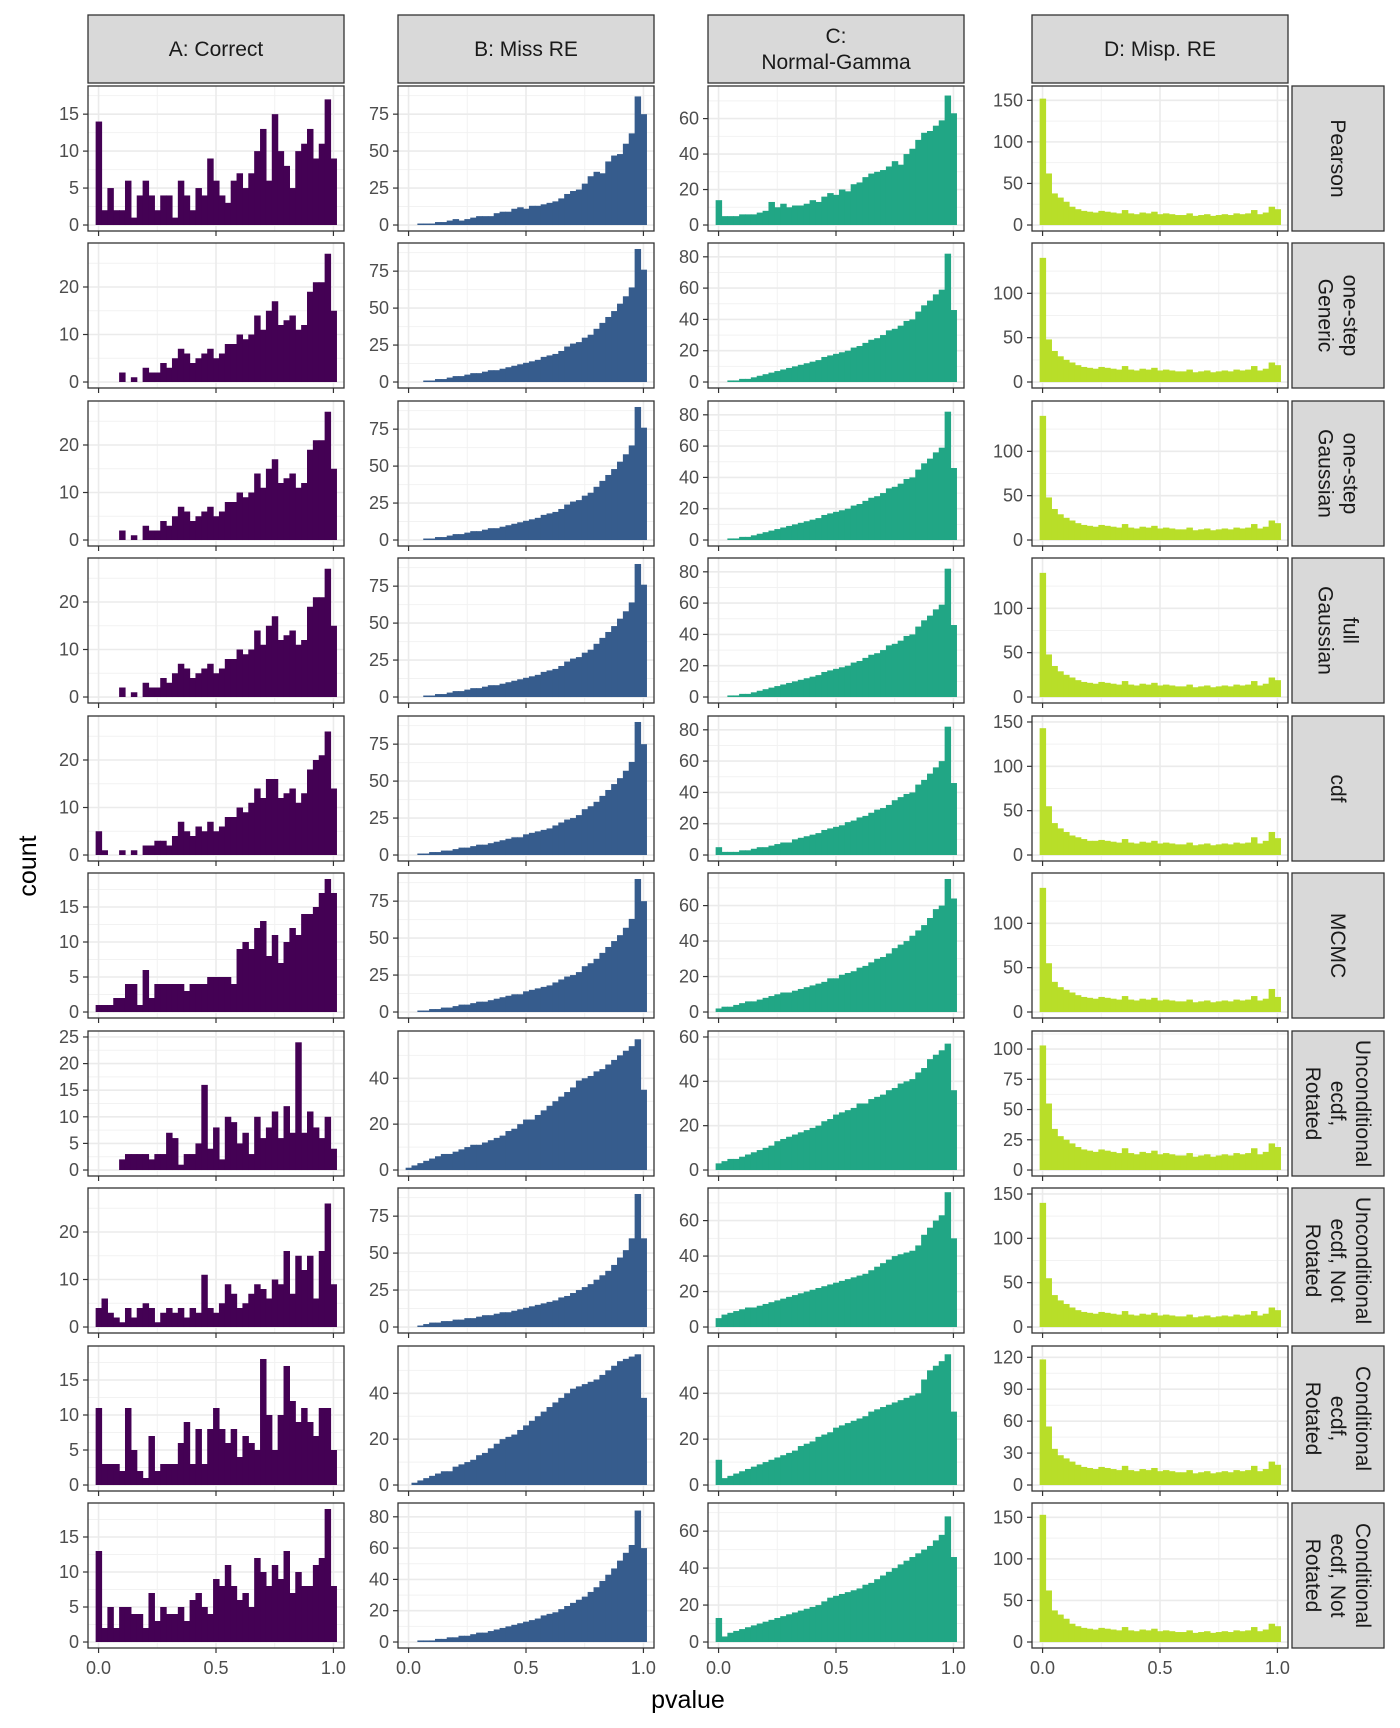 The width and height of the screenshot is (1400, 1728). What do you see at coordinates (689, 1256) in the screenshot?
I see `y-tick-label: 40` at bounding box center [689, 1256].